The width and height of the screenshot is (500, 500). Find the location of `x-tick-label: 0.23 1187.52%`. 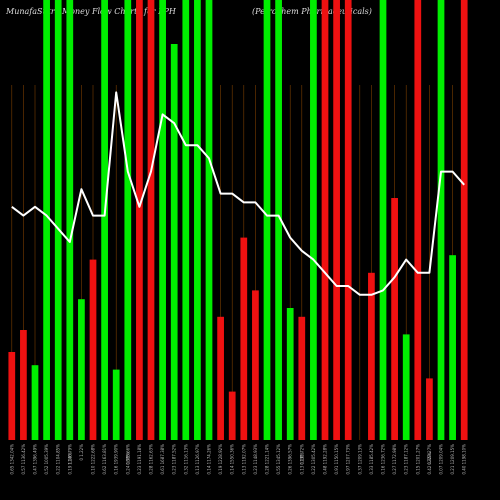

x-tick-label: 0.23 1187.52% is located at coordinates (174, 459).